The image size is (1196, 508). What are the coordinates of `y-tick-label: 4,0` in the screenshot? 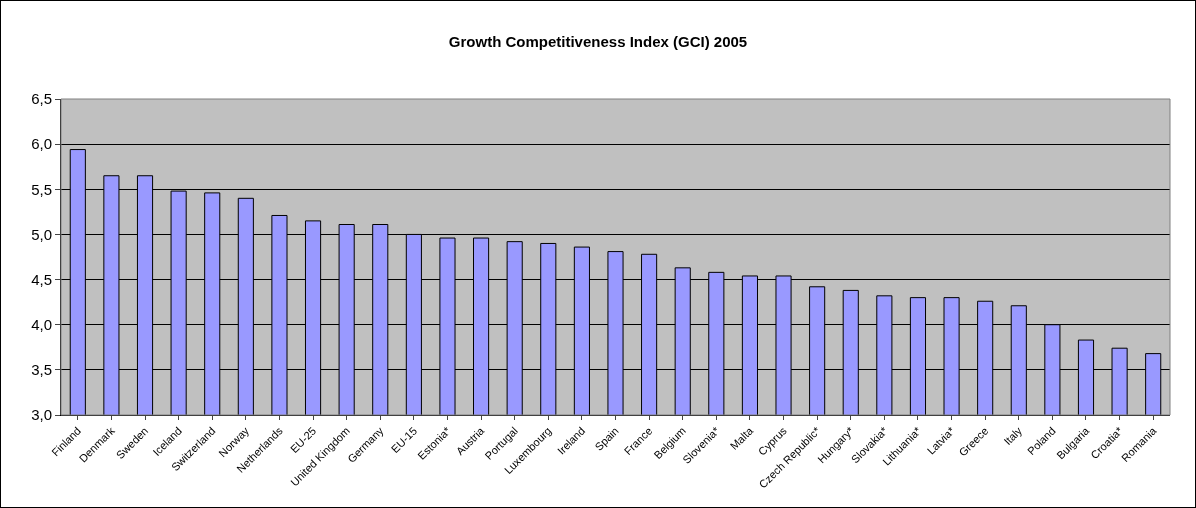 It's located at (41, 324).